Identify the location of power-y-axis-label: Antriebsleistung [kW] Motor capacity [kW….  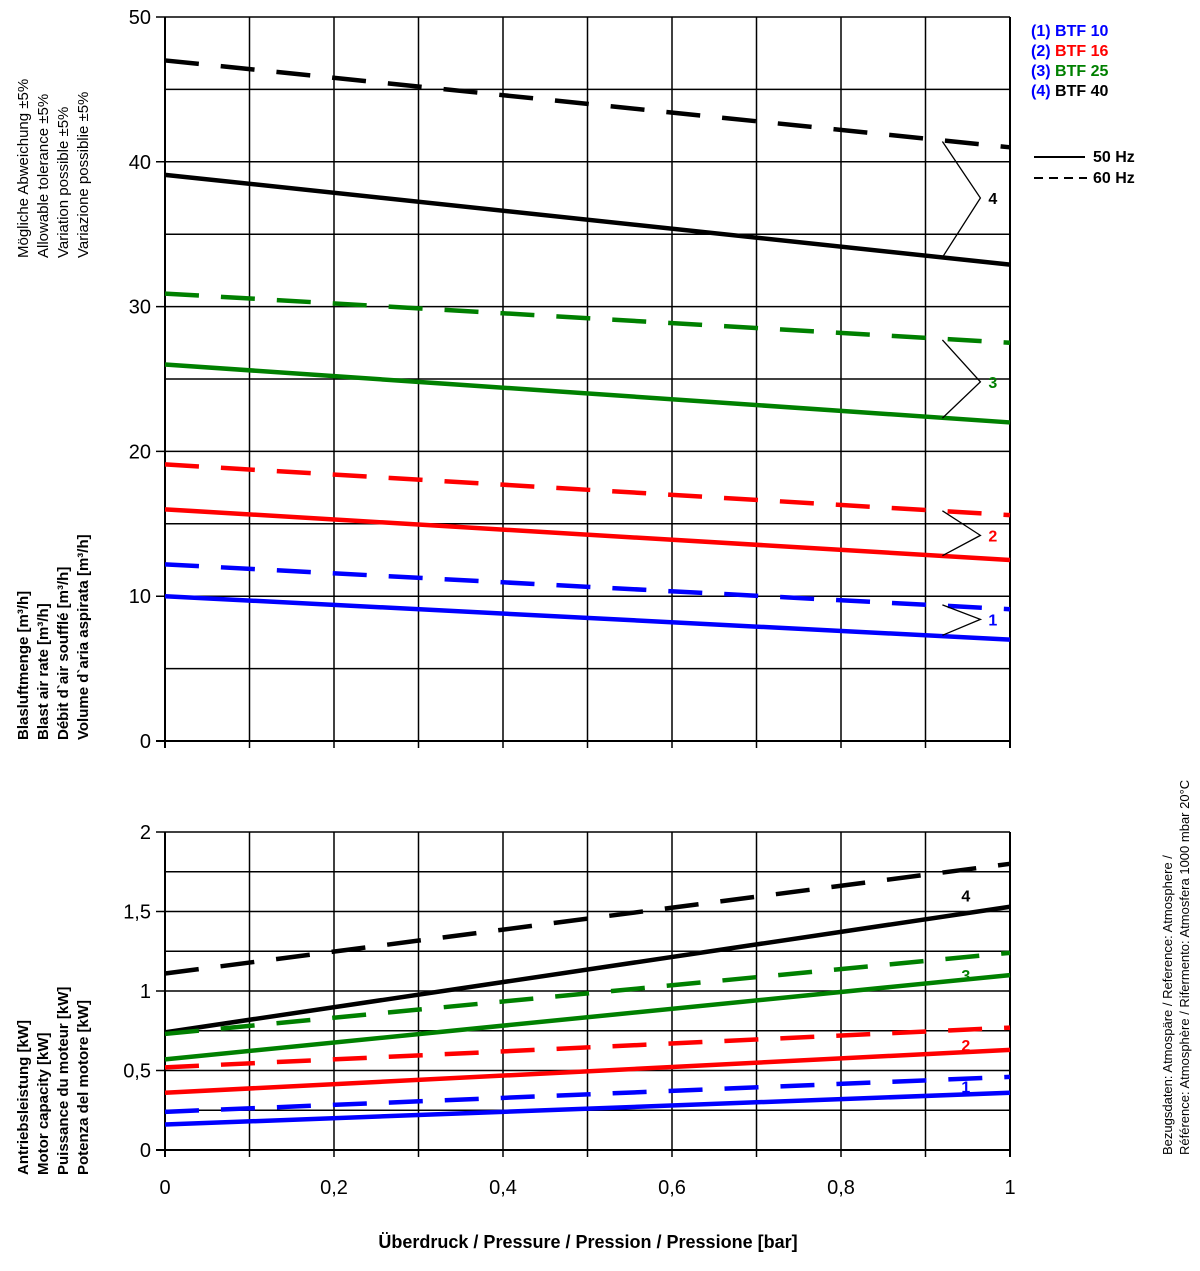
(53, 1081).